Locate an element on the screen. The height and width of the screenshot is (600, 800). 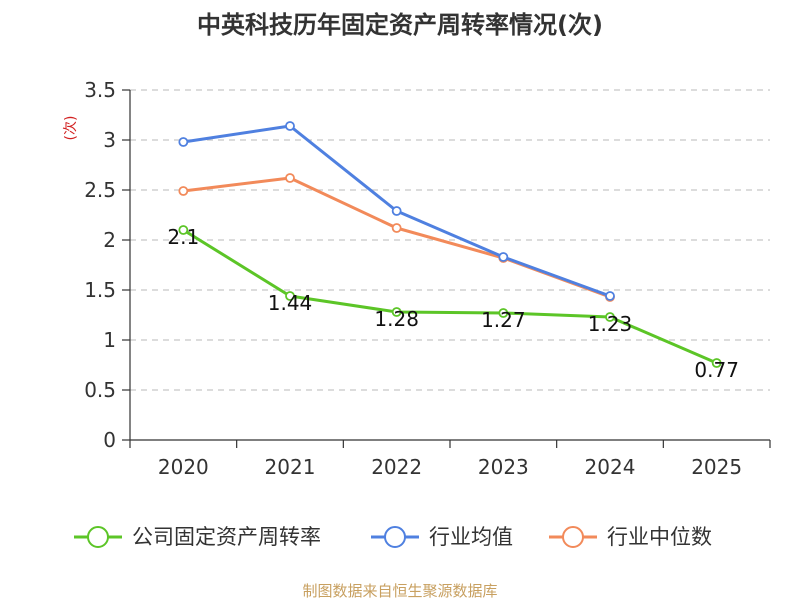
series-industry-median is located at coordinates (396, 237).